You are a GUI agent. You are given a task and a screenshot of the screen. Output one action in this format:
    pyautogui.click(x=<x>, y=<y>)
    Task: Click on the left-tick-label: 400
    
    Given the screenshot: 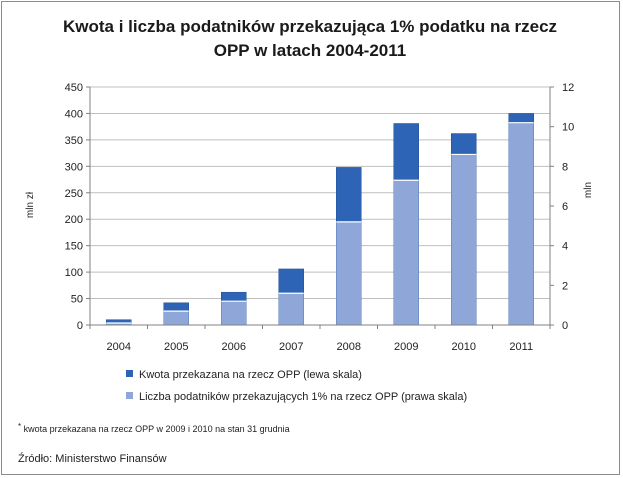 What is the action you would take?
    pyautogui.click(x=74, y=114)
    